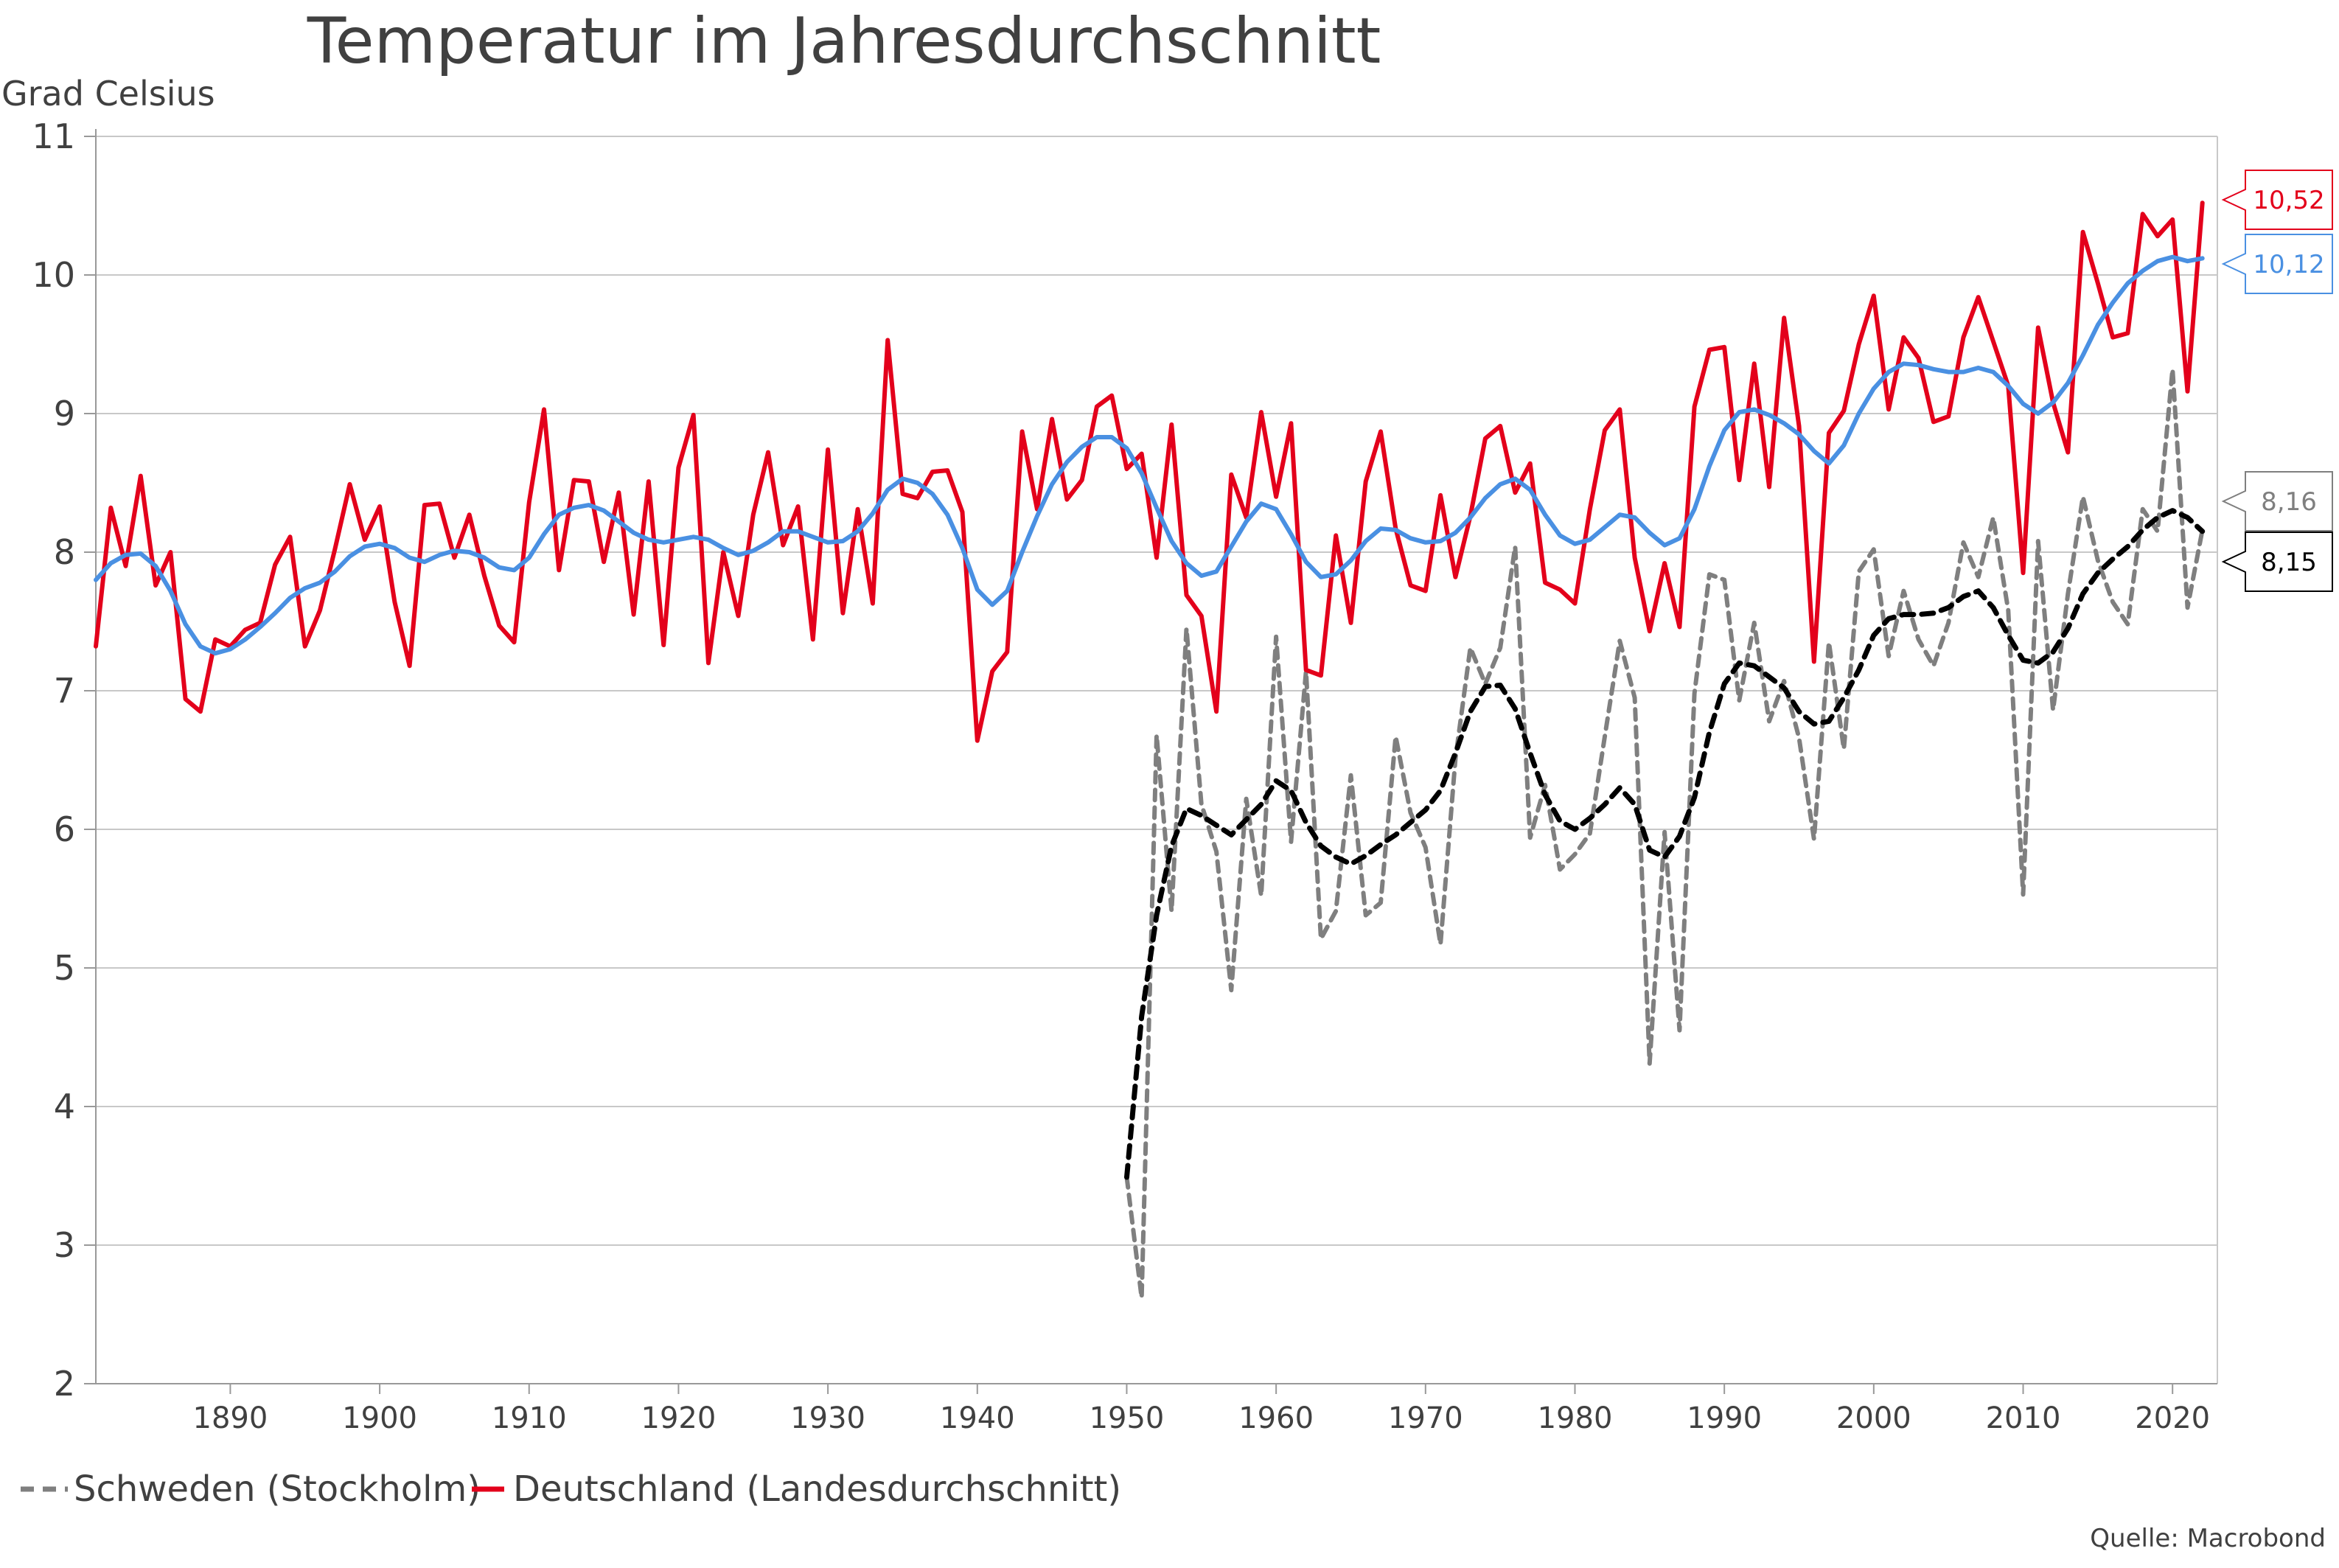 This screenshot has width=2339, height=1568. Describe the element at coordinates (844, 41) in the screenshot. I see `chart-title: Temperatur im Jahresdurchschnitt` at that location.